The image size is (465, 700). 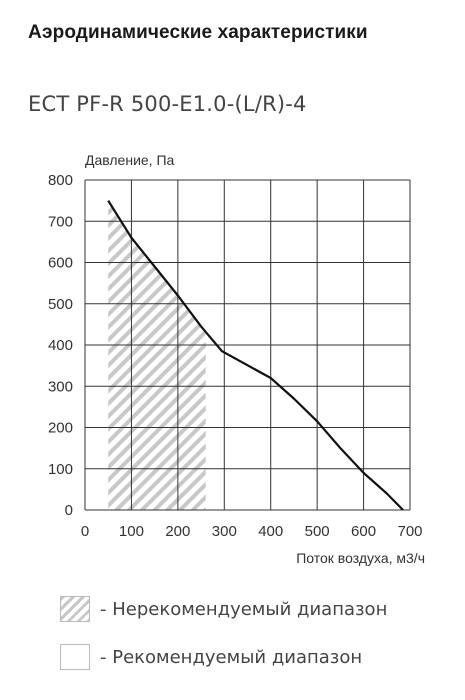 I want to click on y-tick-label: 700, so click(x=60, y=221).